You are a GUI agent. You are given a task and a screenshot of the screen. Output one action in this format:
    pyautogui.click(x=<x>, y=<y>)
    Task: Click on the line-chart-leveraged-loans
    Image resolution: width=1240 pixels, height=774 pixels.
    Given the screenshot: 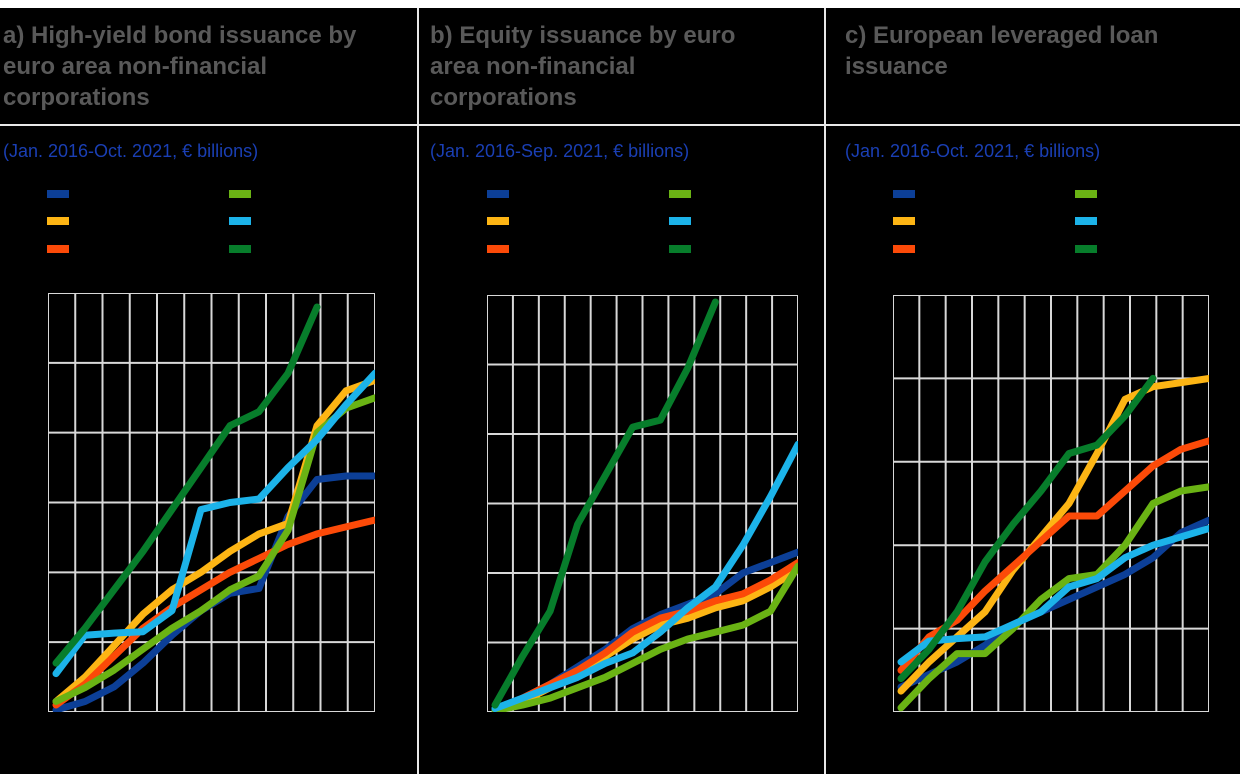 What is the action you would take?
    pyautogui.click(x=1051, y=503)
    